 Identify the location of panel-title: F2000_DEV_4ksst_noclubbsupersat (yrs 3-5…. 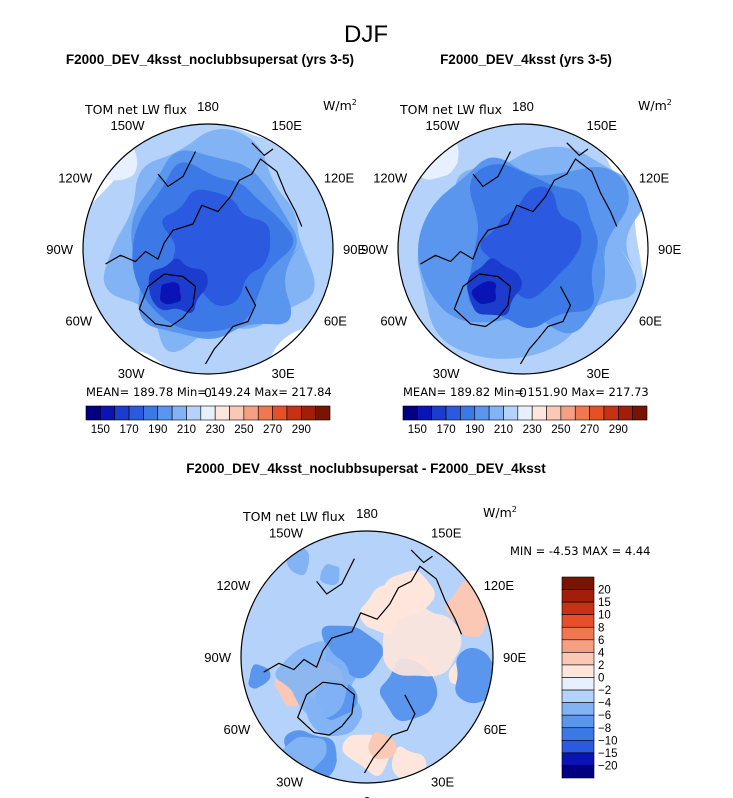
(210, 59).